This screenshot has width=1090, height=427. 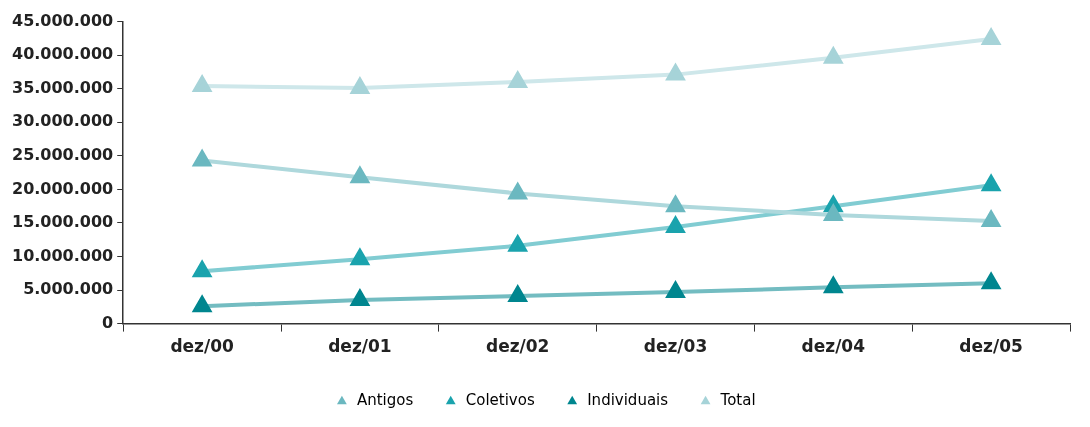 What do you see at coordinates (63, 121) in the screenshot?
I see `y-tick-label: 30.000.000` at bounding box center [63, 121].